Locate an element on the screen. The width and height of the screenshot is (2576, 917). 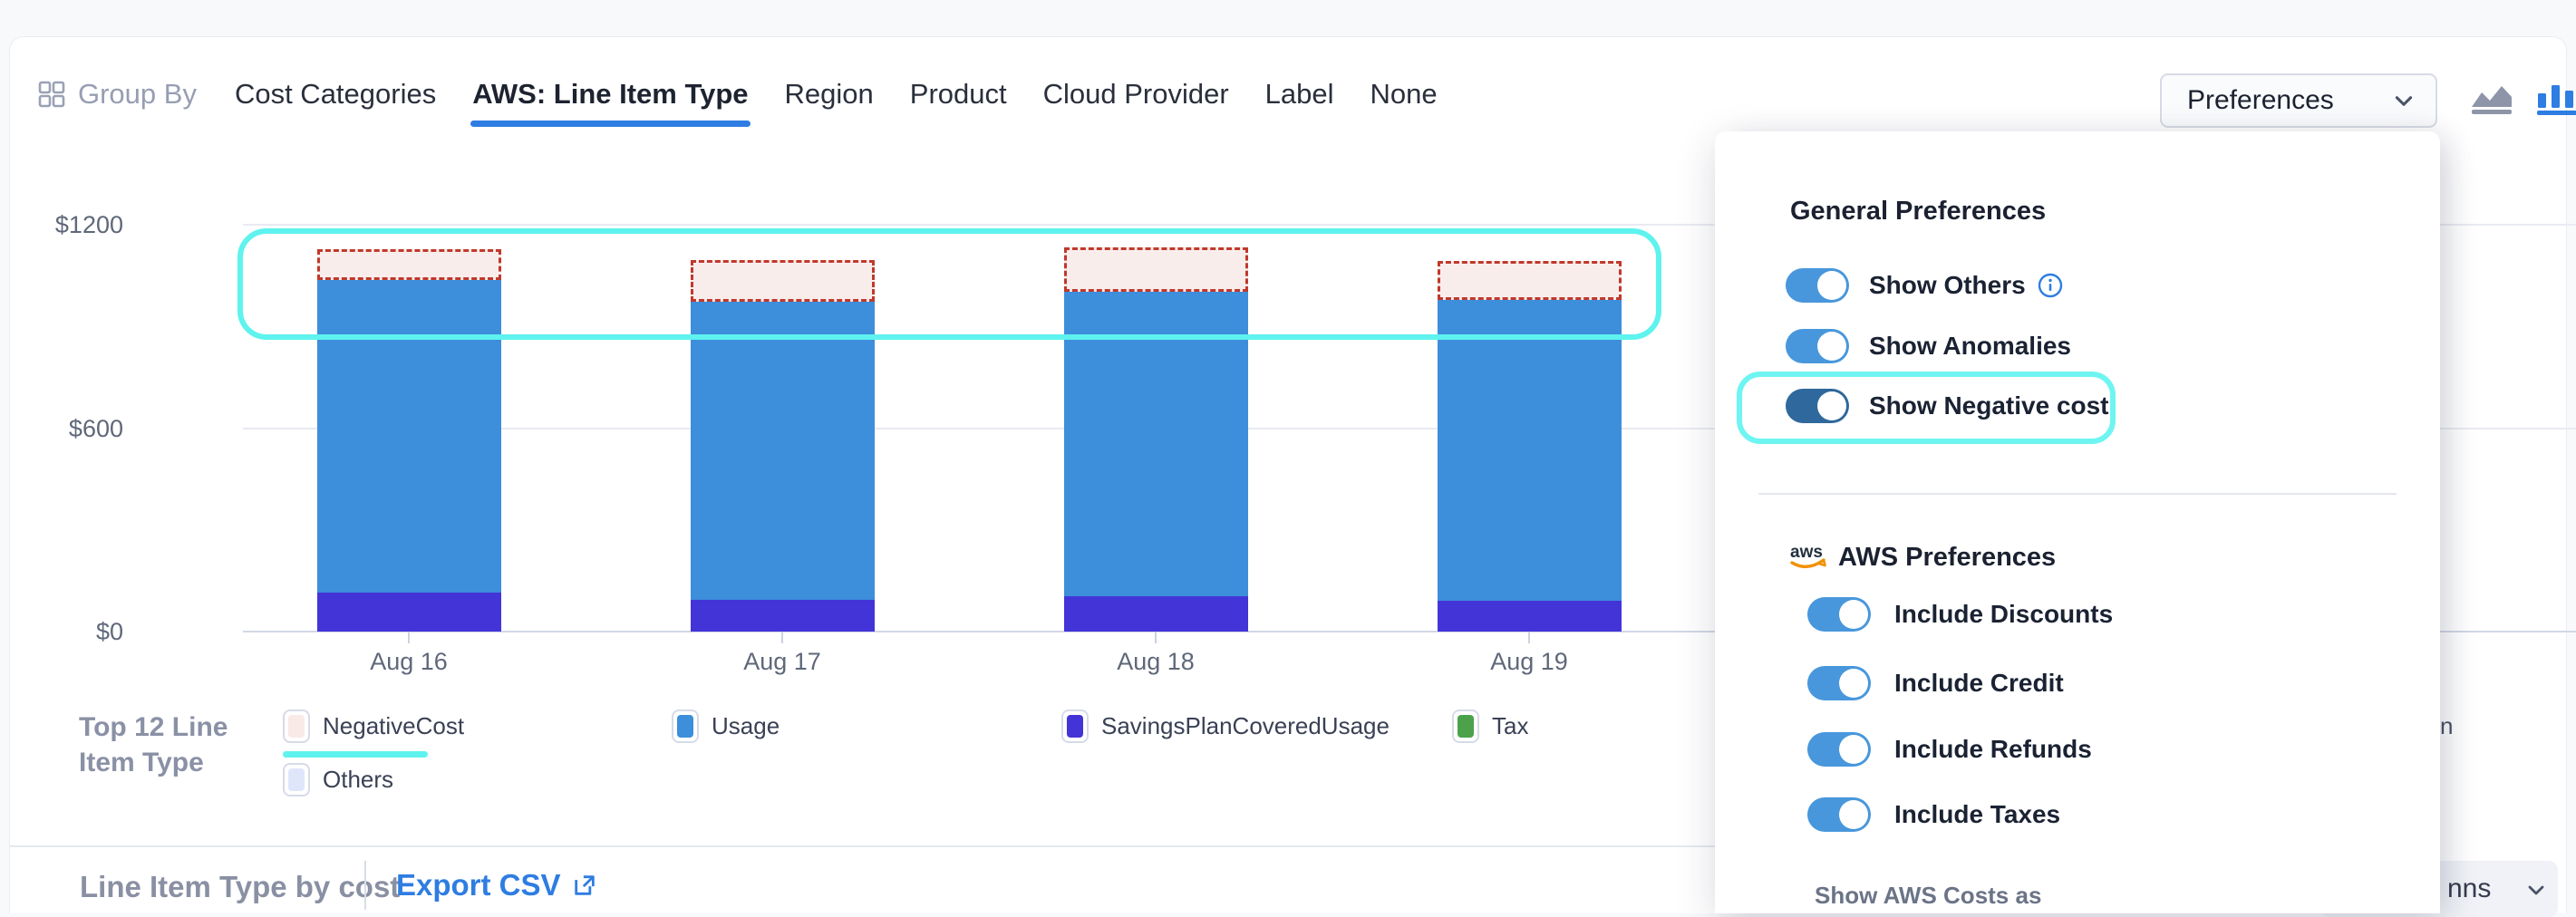
tab-product: Product is located at coordinates (958, 94).